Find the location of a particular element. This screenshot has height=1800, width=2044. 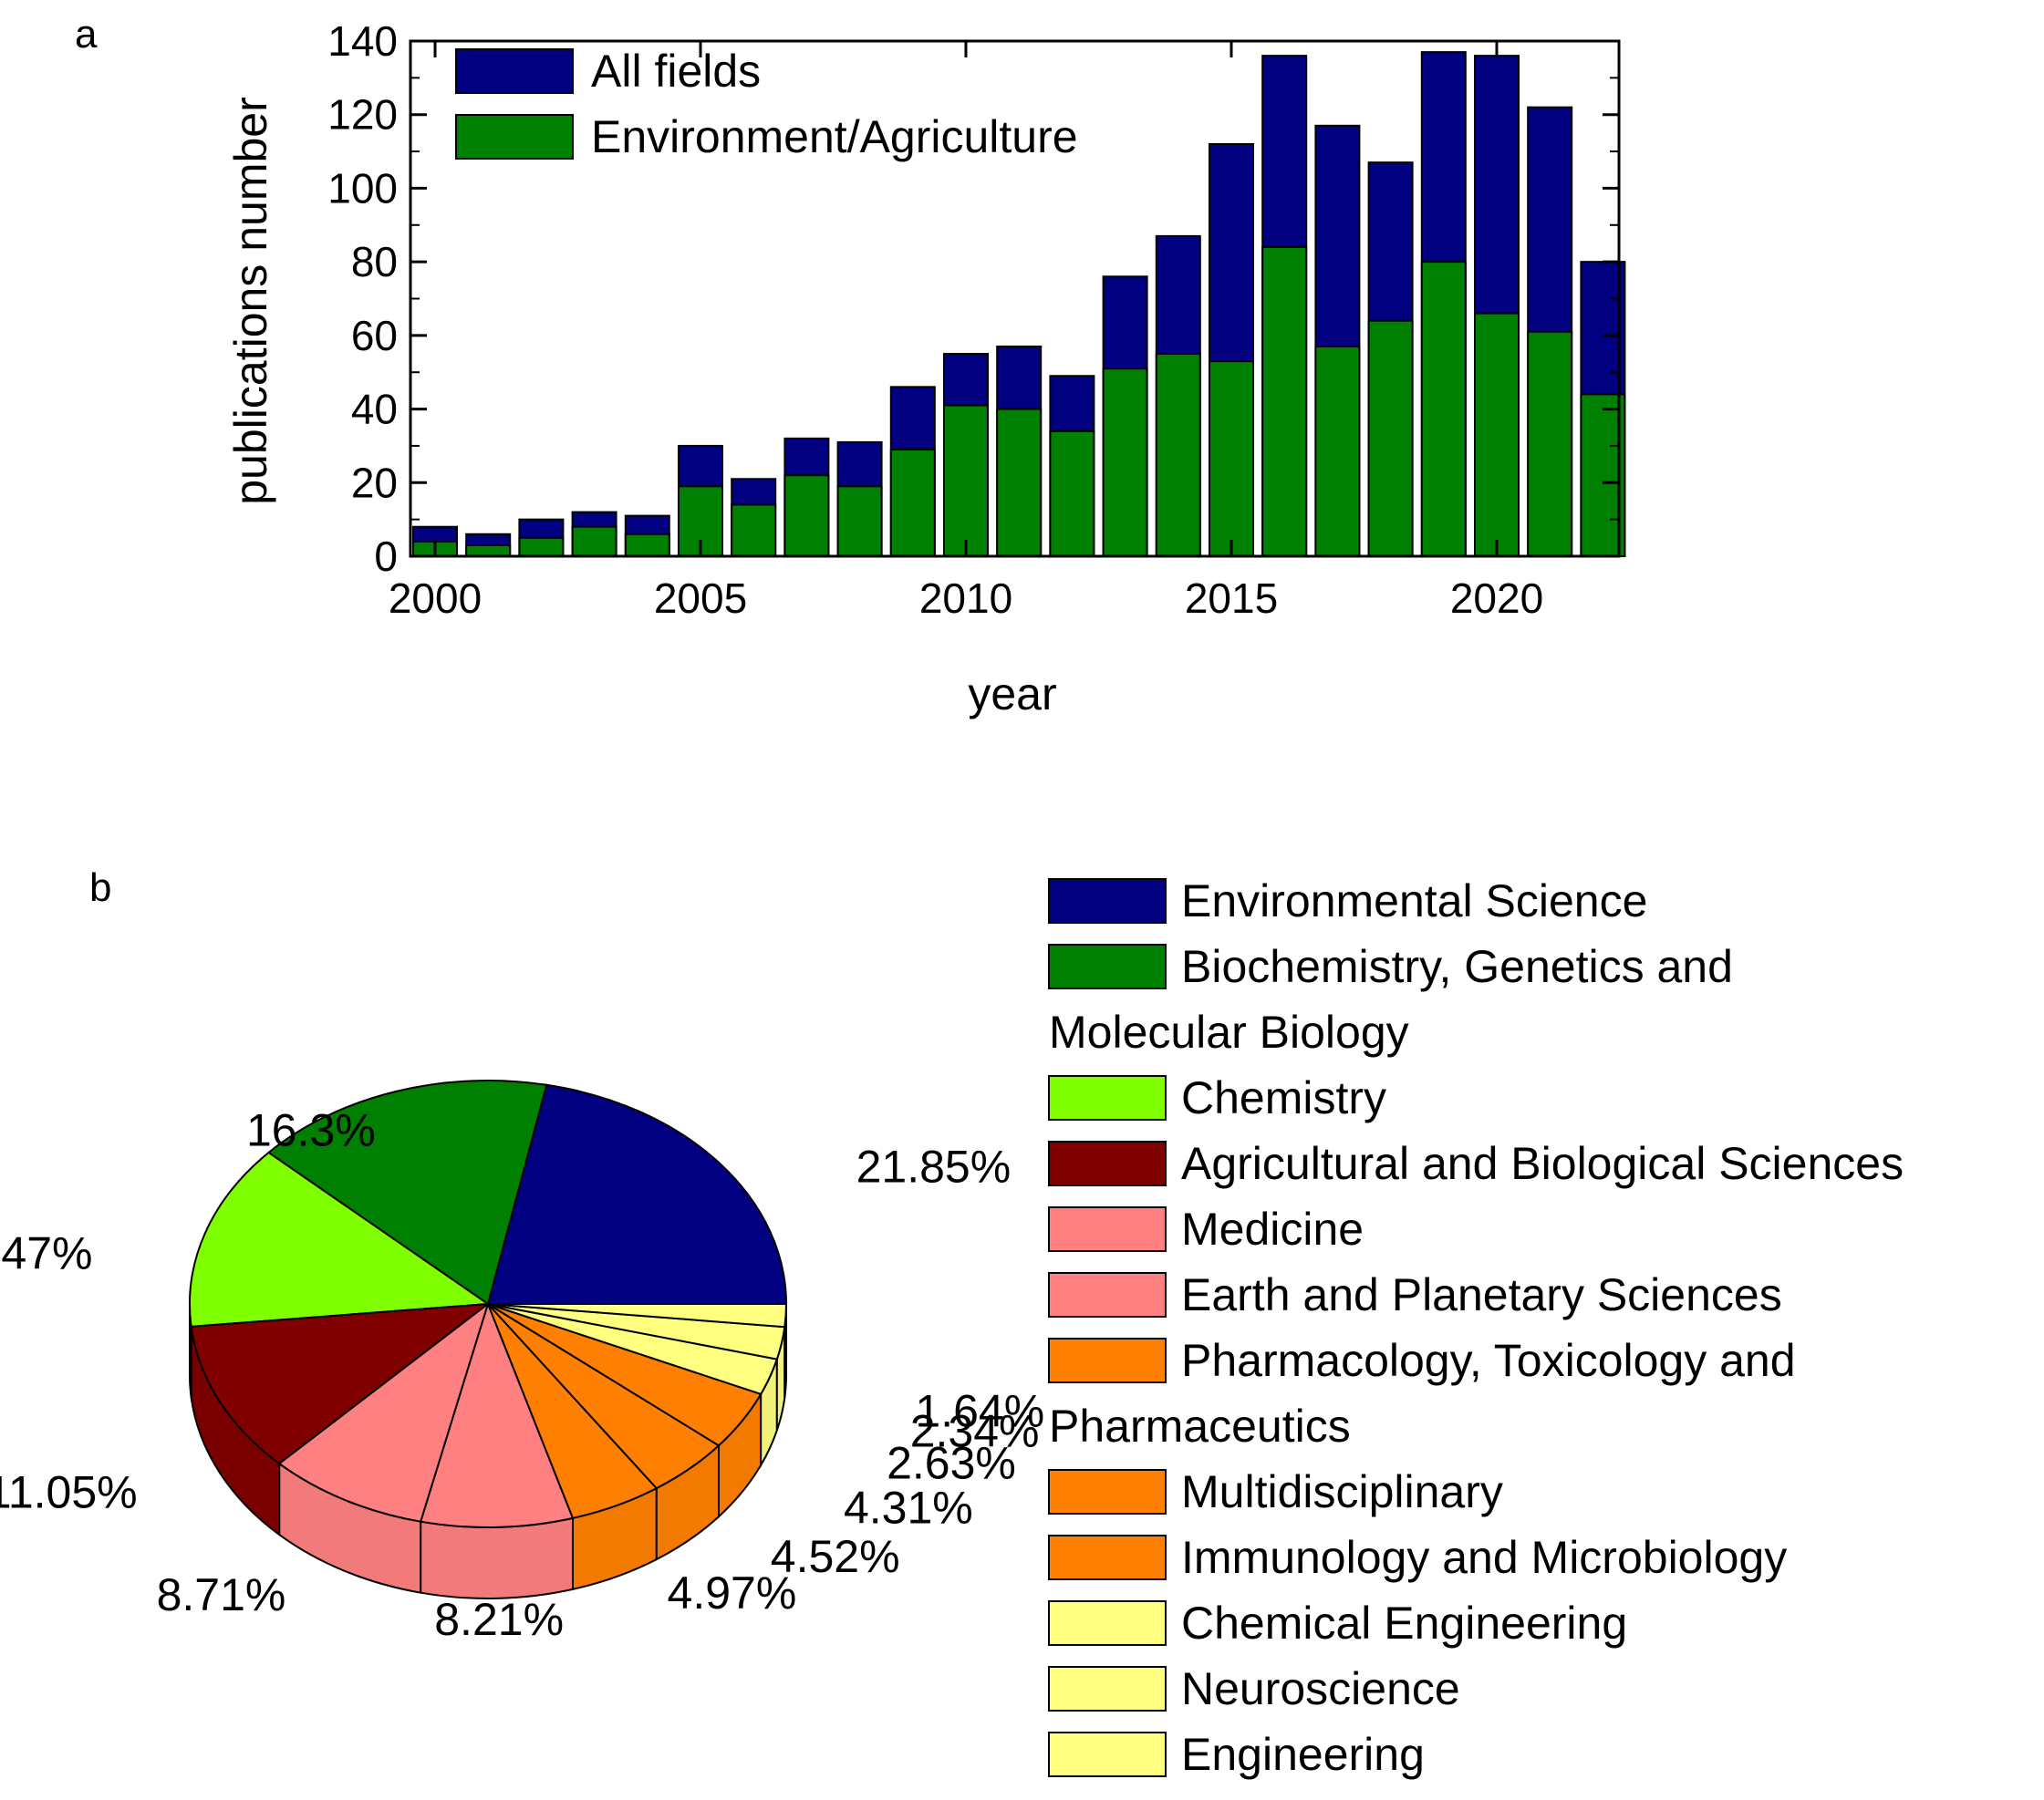

legend-label: Engineering is located at coordinates (1303, 1754).